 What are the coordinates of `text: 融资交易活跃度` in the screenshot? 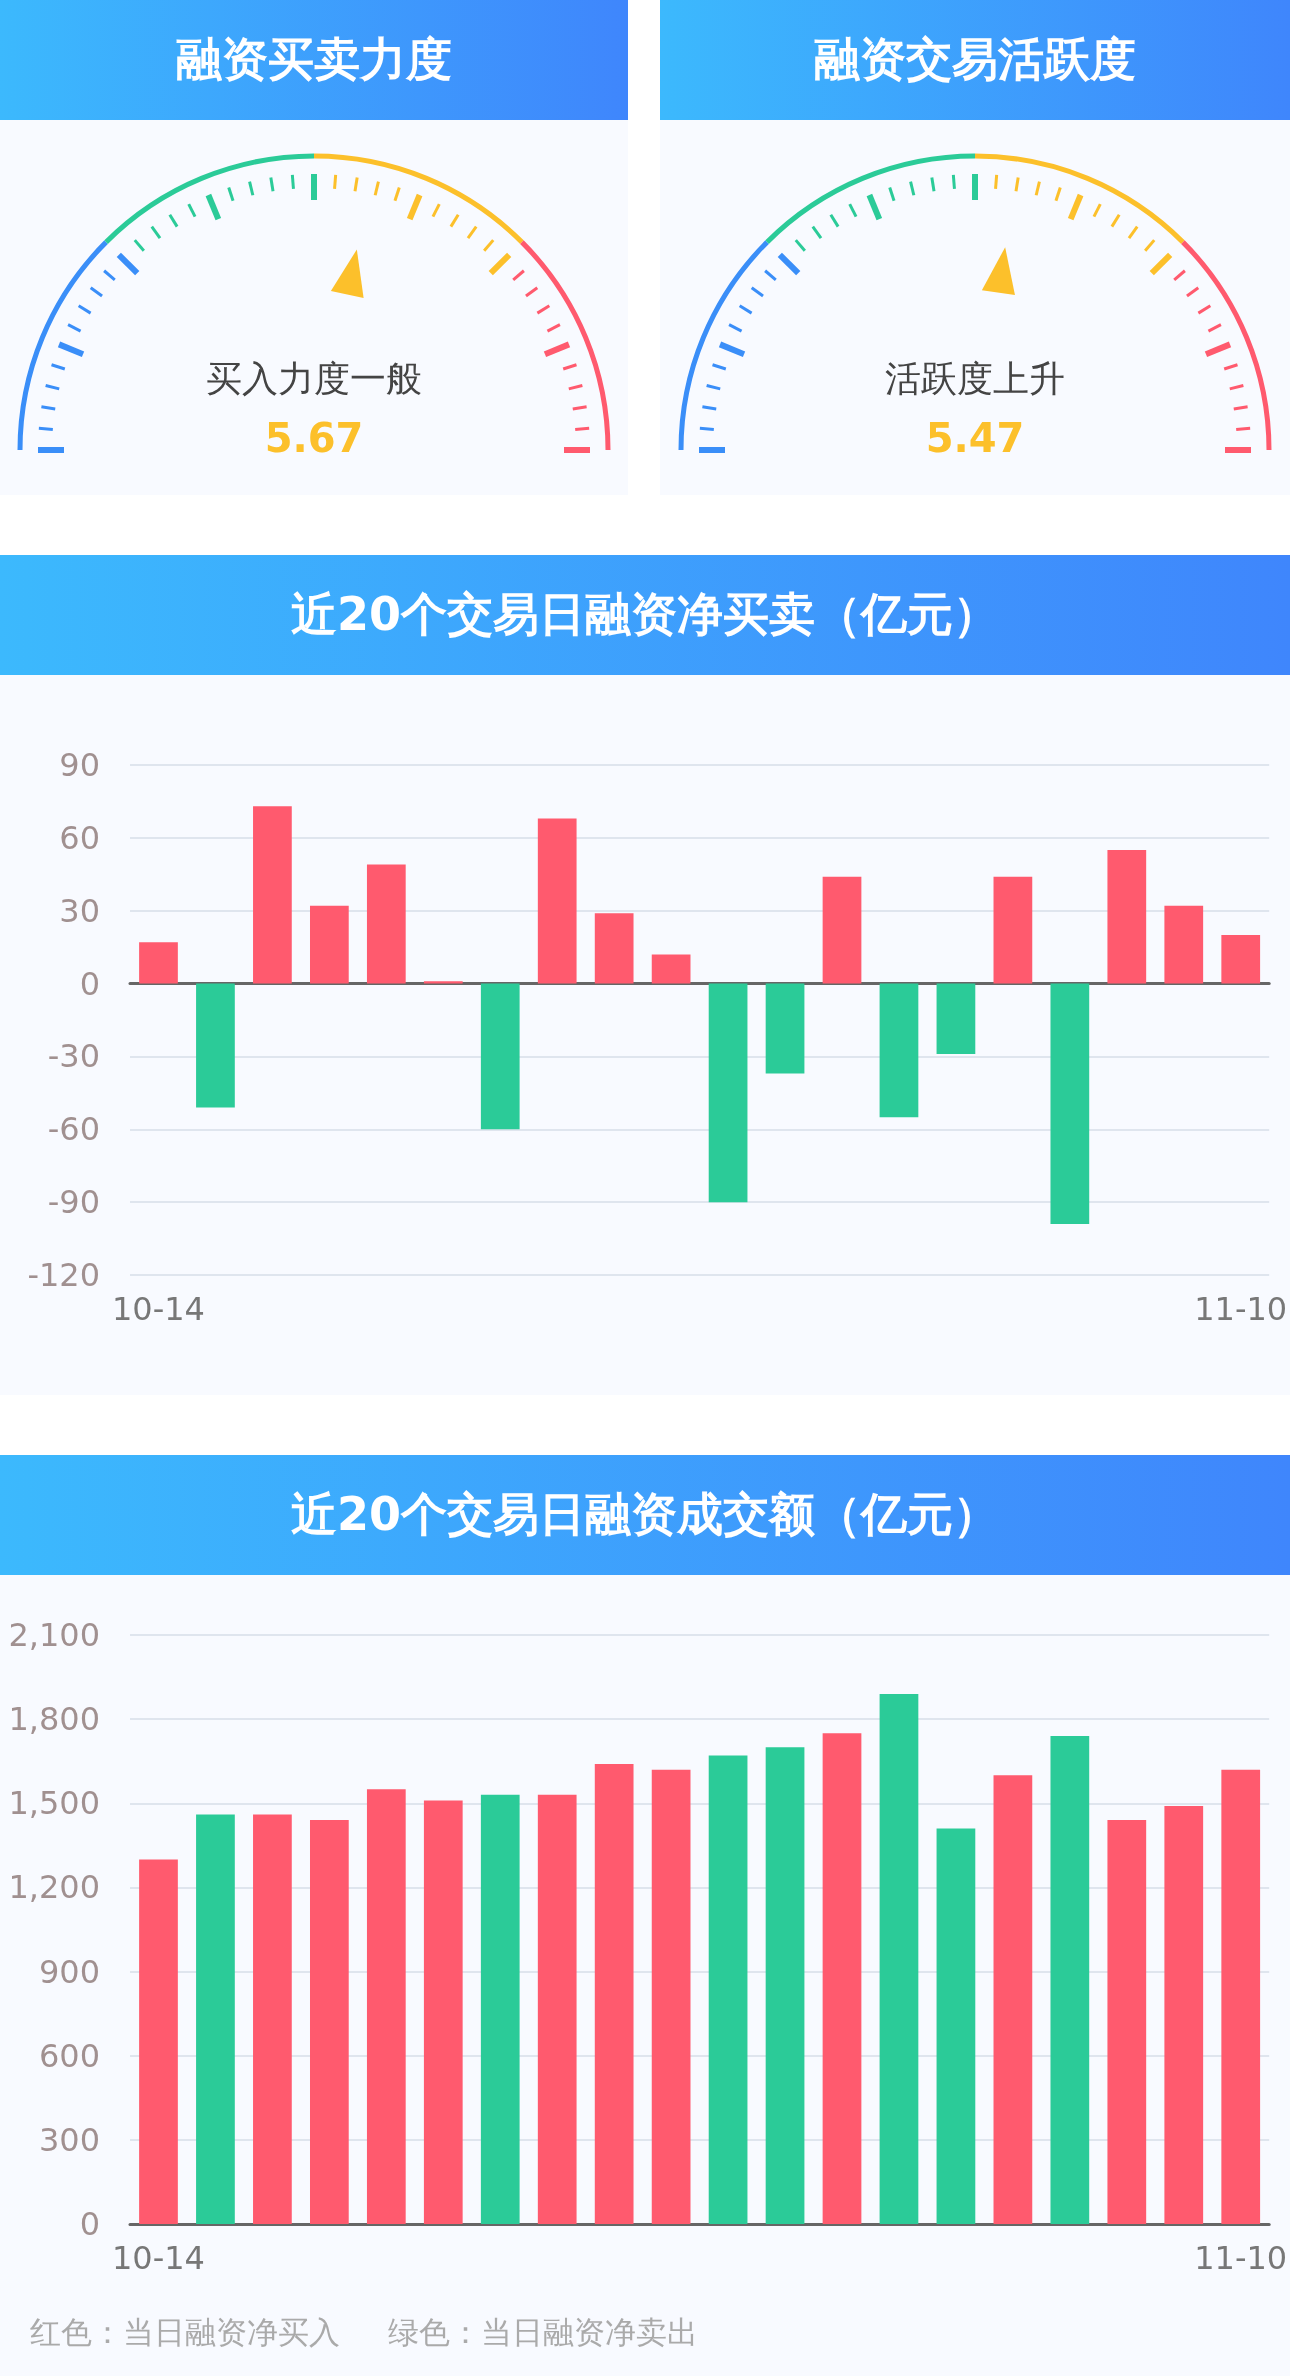 It's located at (975, 60).